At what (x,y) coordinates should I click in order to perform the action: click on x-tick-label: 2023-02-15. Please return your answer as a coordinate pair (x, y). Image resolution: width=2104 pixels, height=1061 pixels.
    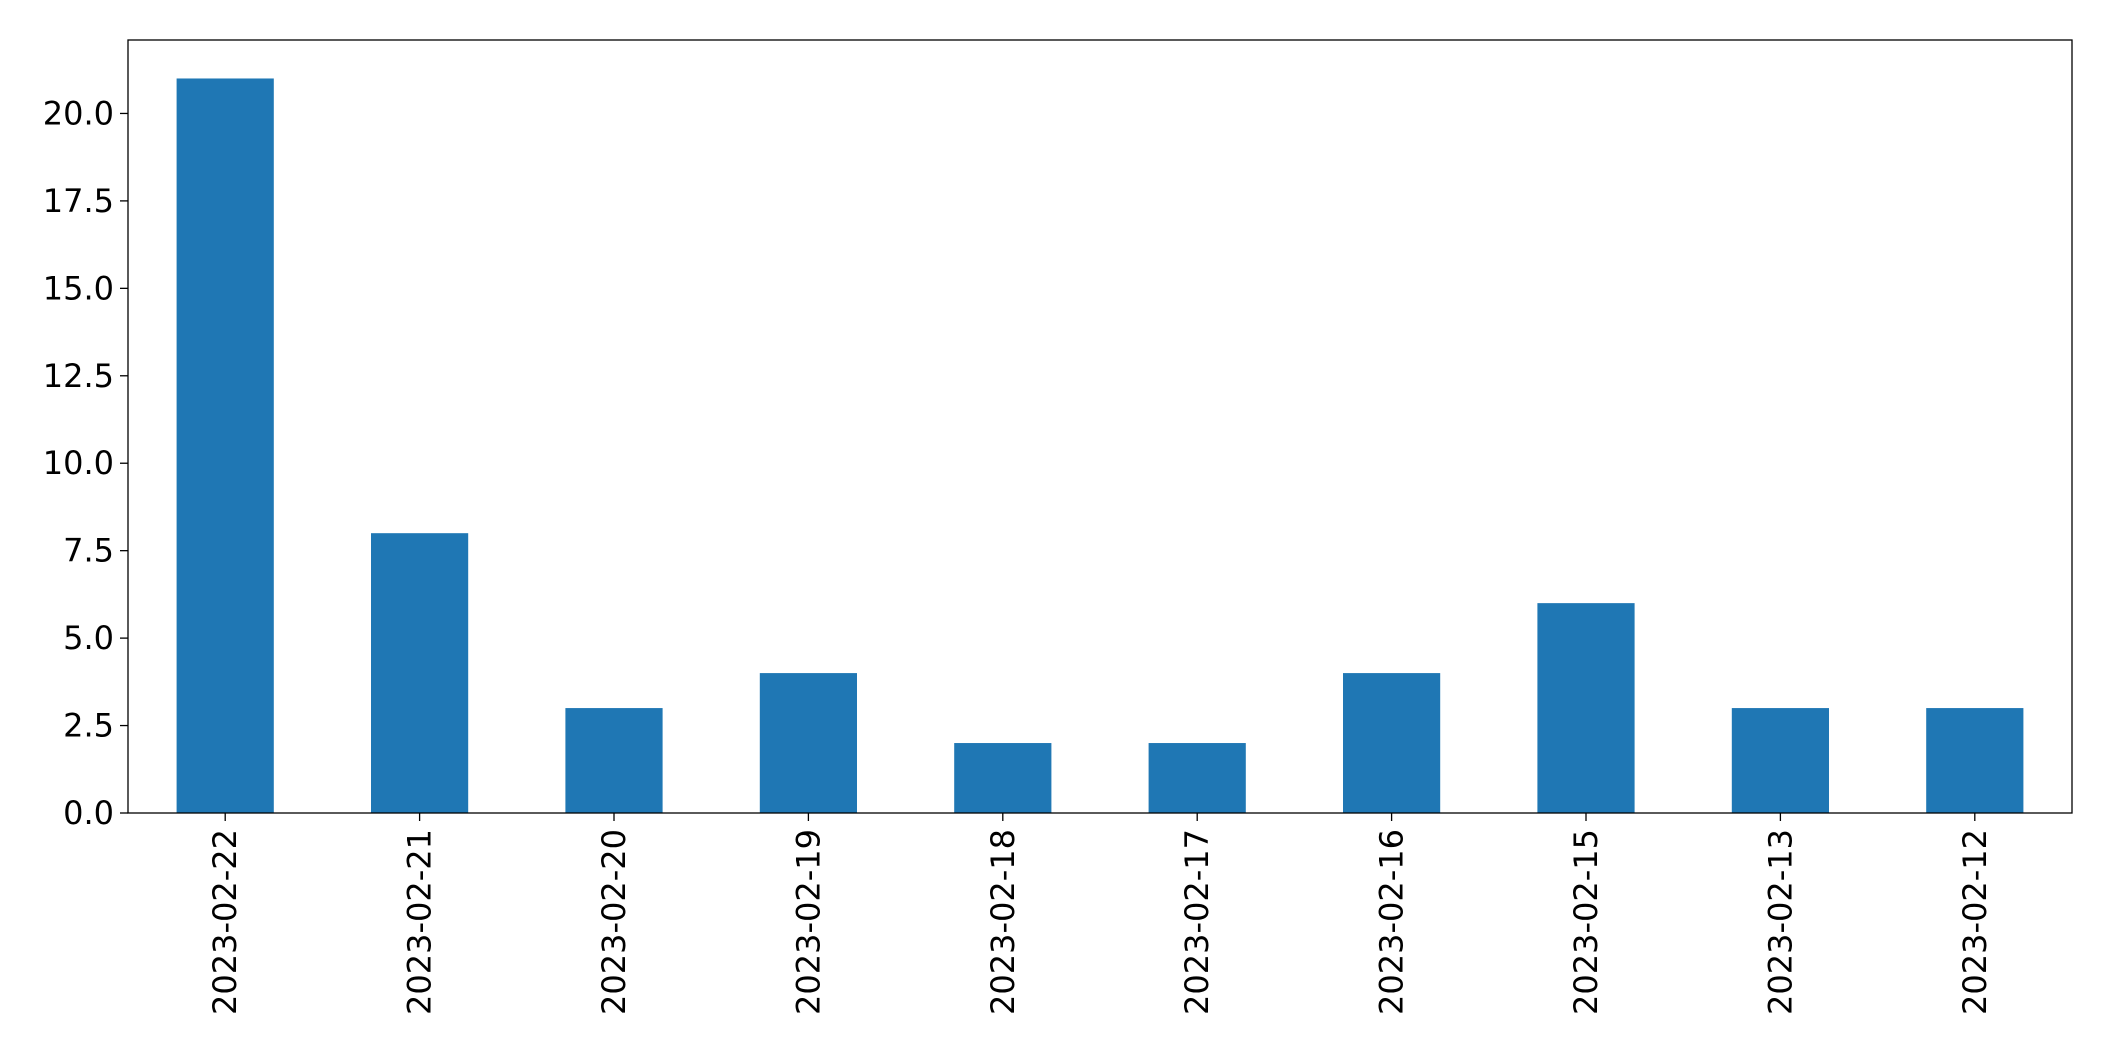
    Looking at the image, I should click on (1586, 922).